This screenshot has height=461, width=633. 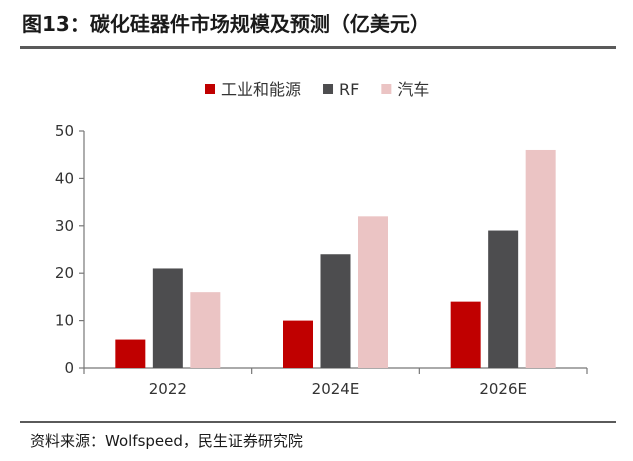 I want to click on bar-3-2022, so click(x=205, y=330).